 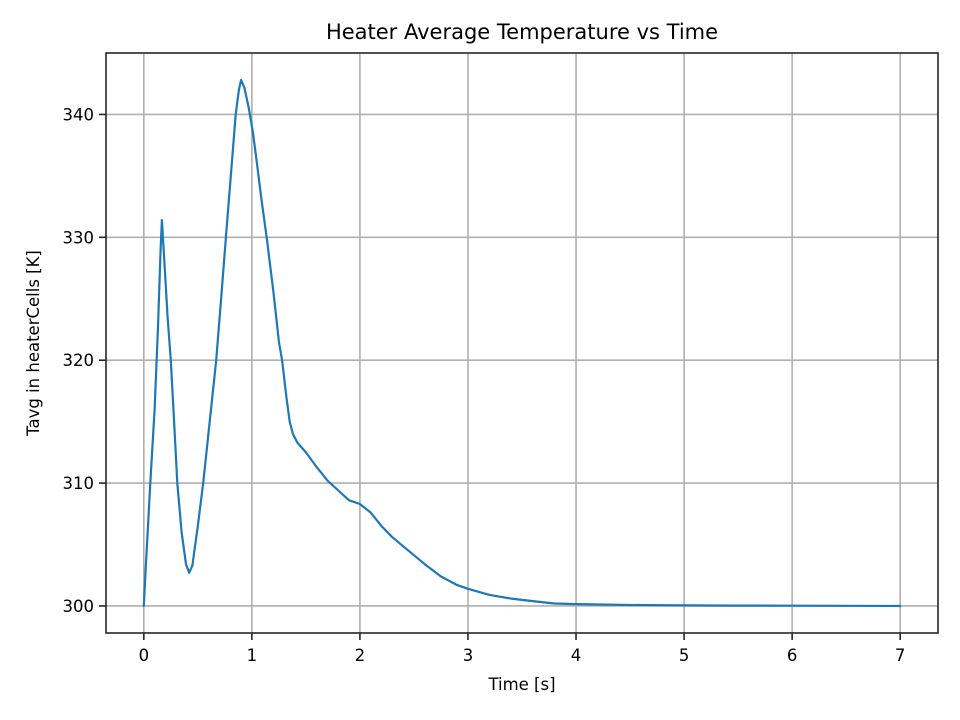 I want to click on x-tick-label: 7, so click(x=900, y=655).